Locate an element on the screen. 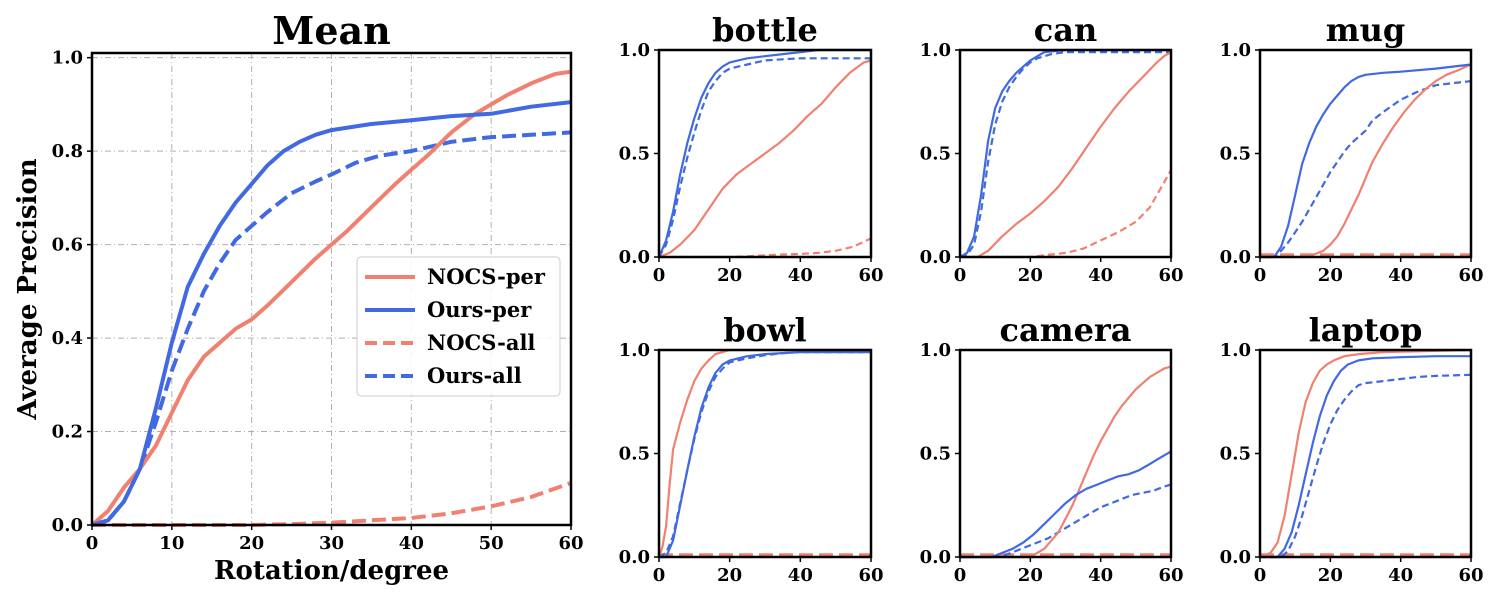 The image size is (1500, 600). legend-label: NOCS-all is located at coordinates (481, 342).